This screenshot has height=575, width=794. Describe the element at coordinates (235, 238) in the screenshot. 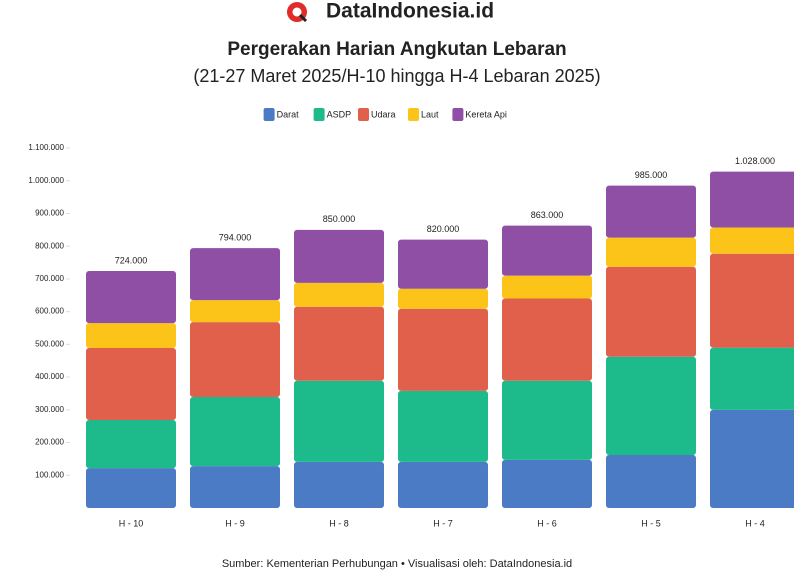

I see `total-label: 794.000` at that location.